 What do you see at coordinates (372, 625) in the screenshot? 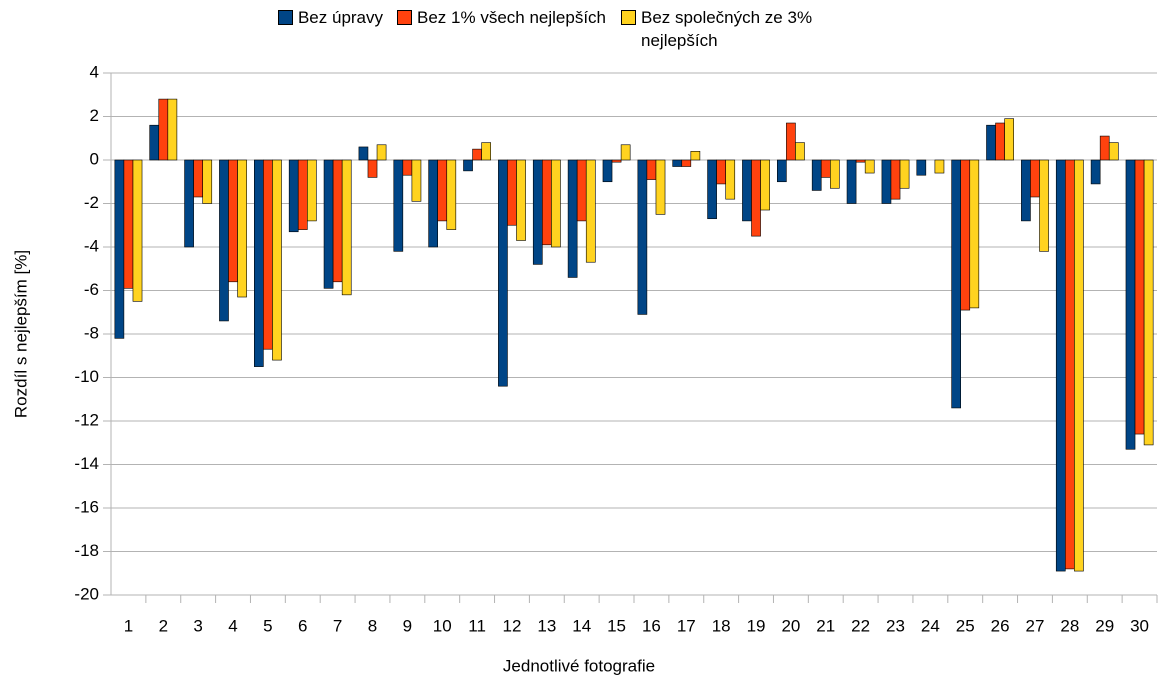
I see `x-tick-label: 8` at bounding box center [372, 625].